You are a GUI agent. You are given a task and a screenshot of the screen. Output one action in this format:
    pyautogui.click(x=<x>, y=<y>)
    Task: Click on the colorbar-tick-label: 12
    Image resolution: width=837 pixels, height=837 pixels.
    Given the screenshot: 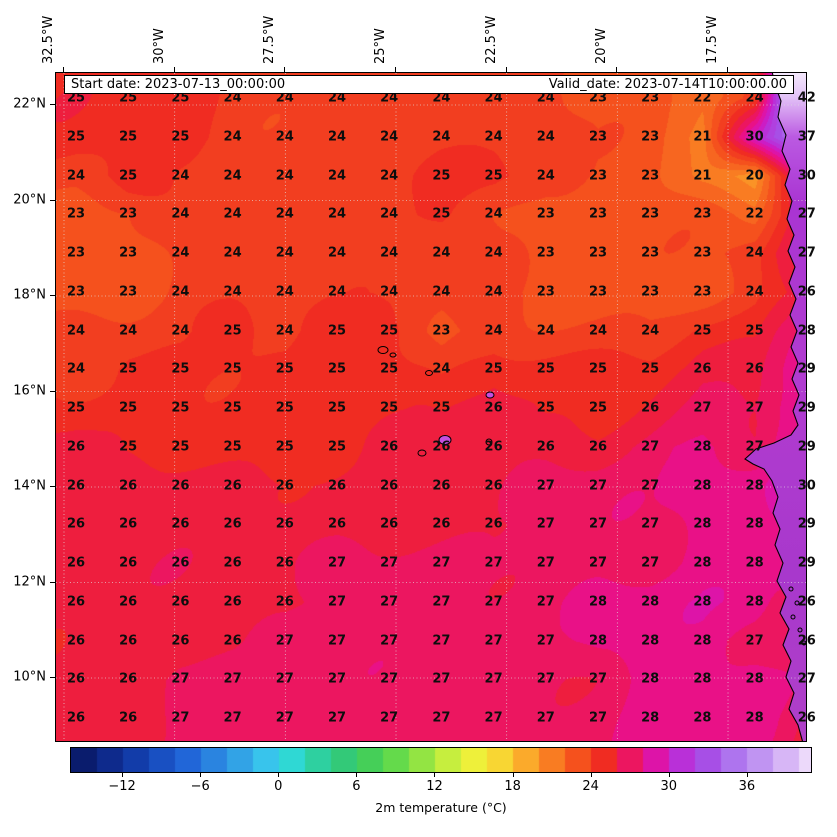 What is the action you would take?
    pyautogui.click(x=434, y=786)
    